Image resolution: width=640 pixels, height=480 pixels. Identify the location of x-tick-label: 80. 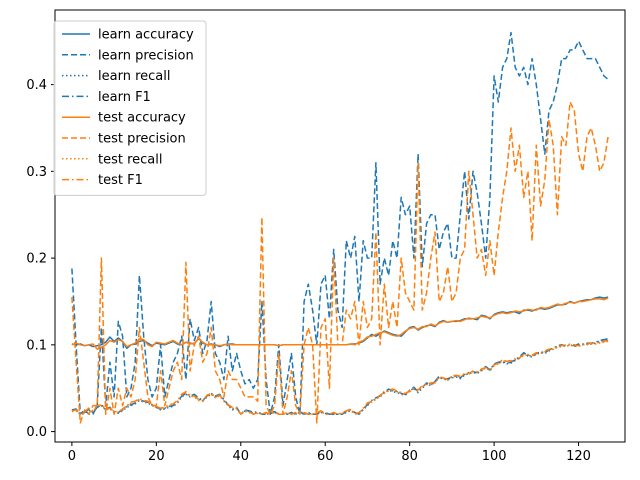
(409, 456).